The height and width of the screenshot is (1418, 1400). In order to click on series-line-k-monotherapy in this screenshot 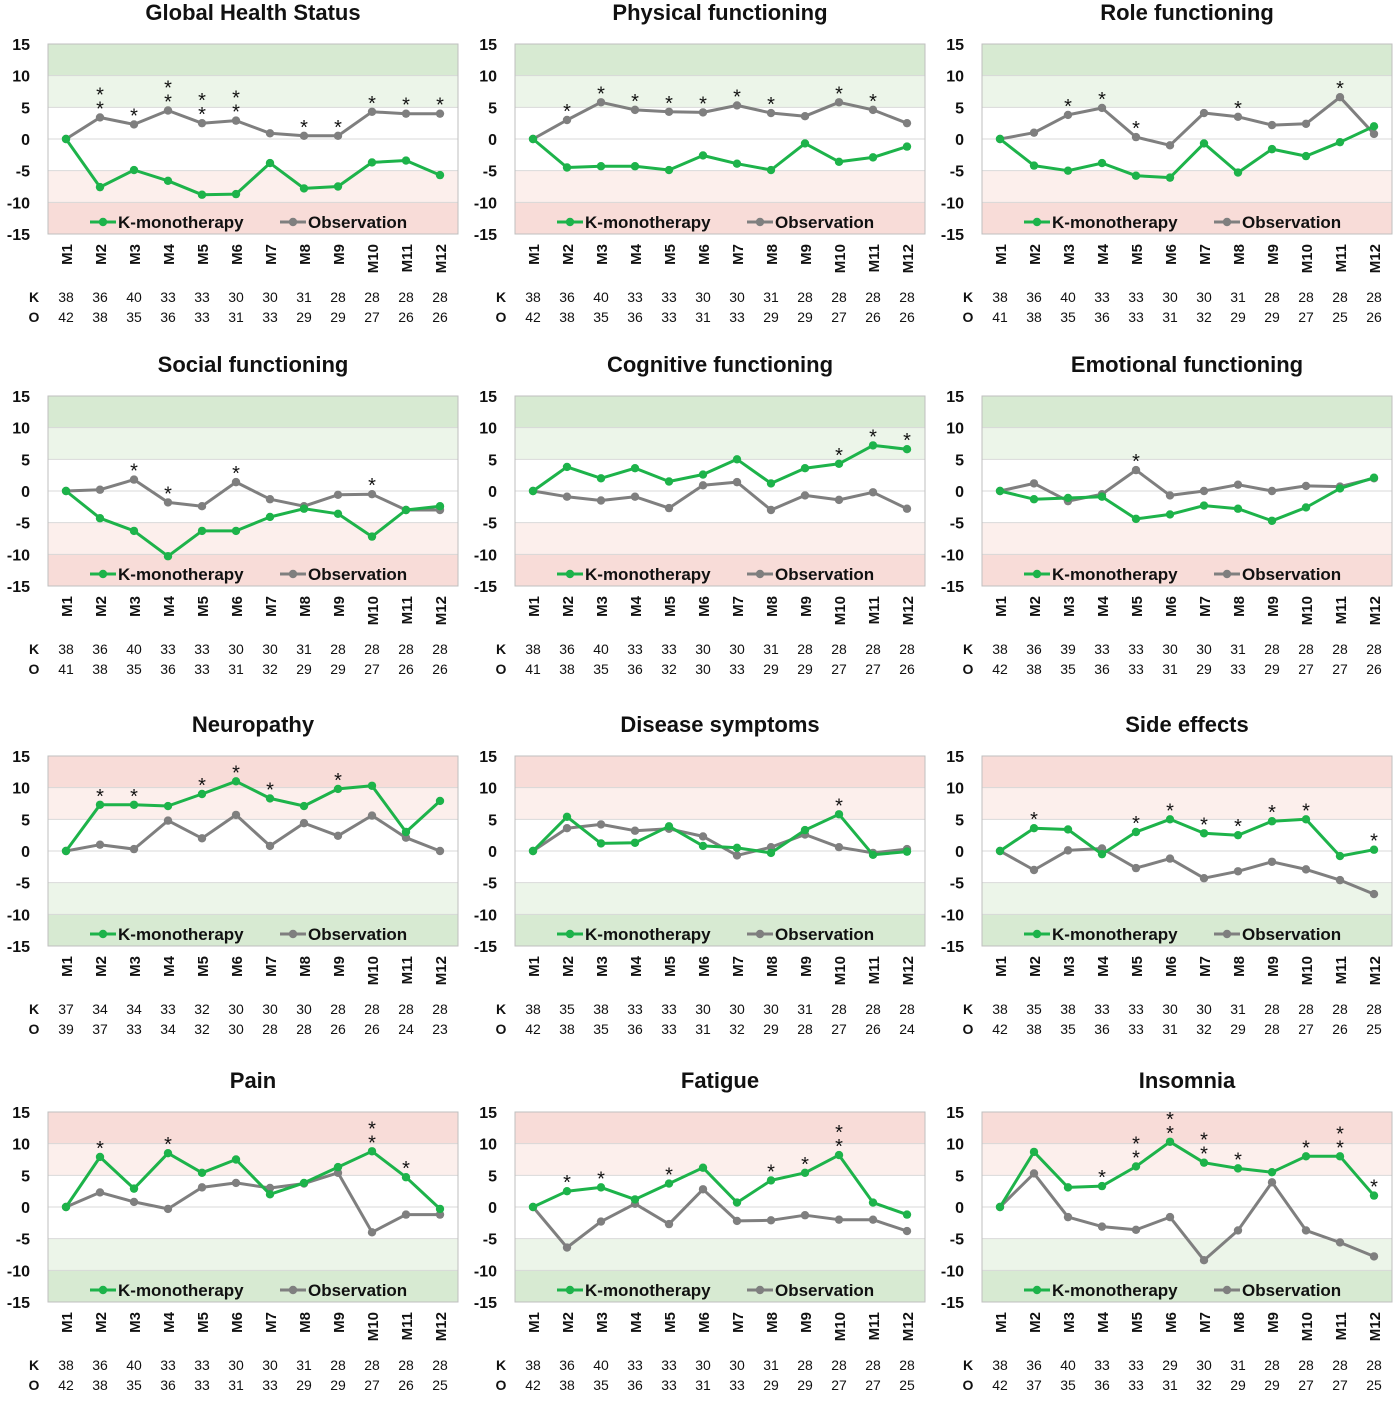, I will do `click(253, 815)`.